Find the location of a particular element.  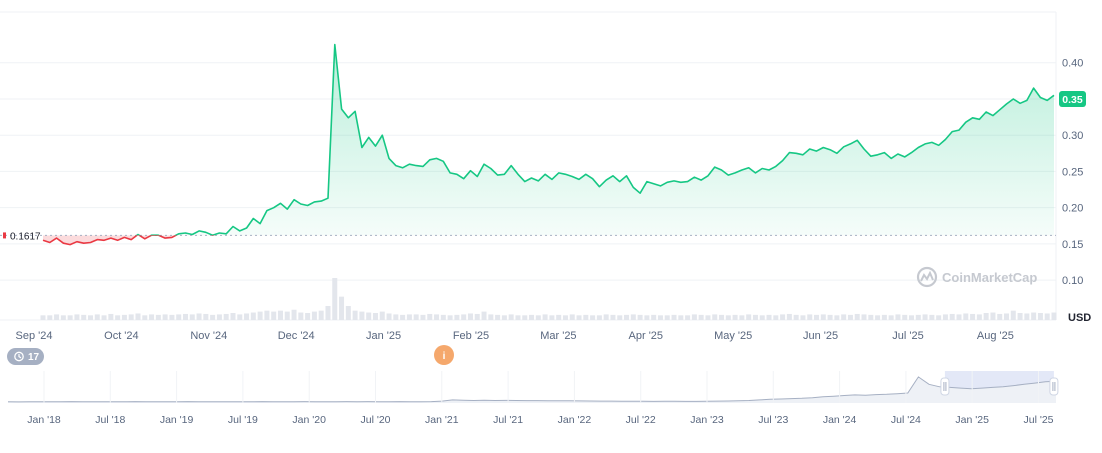

reference-price-label: 0.1617 is located at coordinates (22, 236).